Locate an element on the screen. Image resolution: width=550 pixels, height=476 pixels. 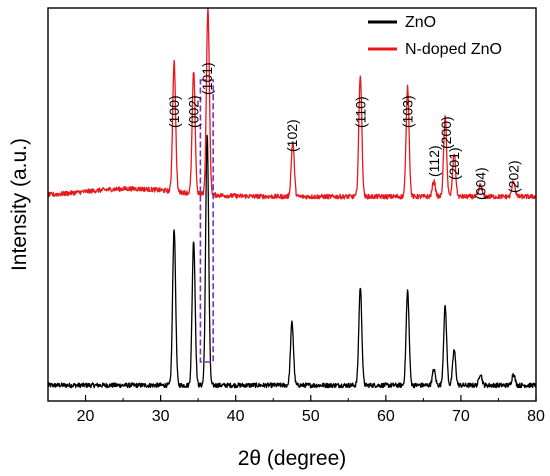
legend: ZnO N-doped ZnO is located at coordinates (435, 36).